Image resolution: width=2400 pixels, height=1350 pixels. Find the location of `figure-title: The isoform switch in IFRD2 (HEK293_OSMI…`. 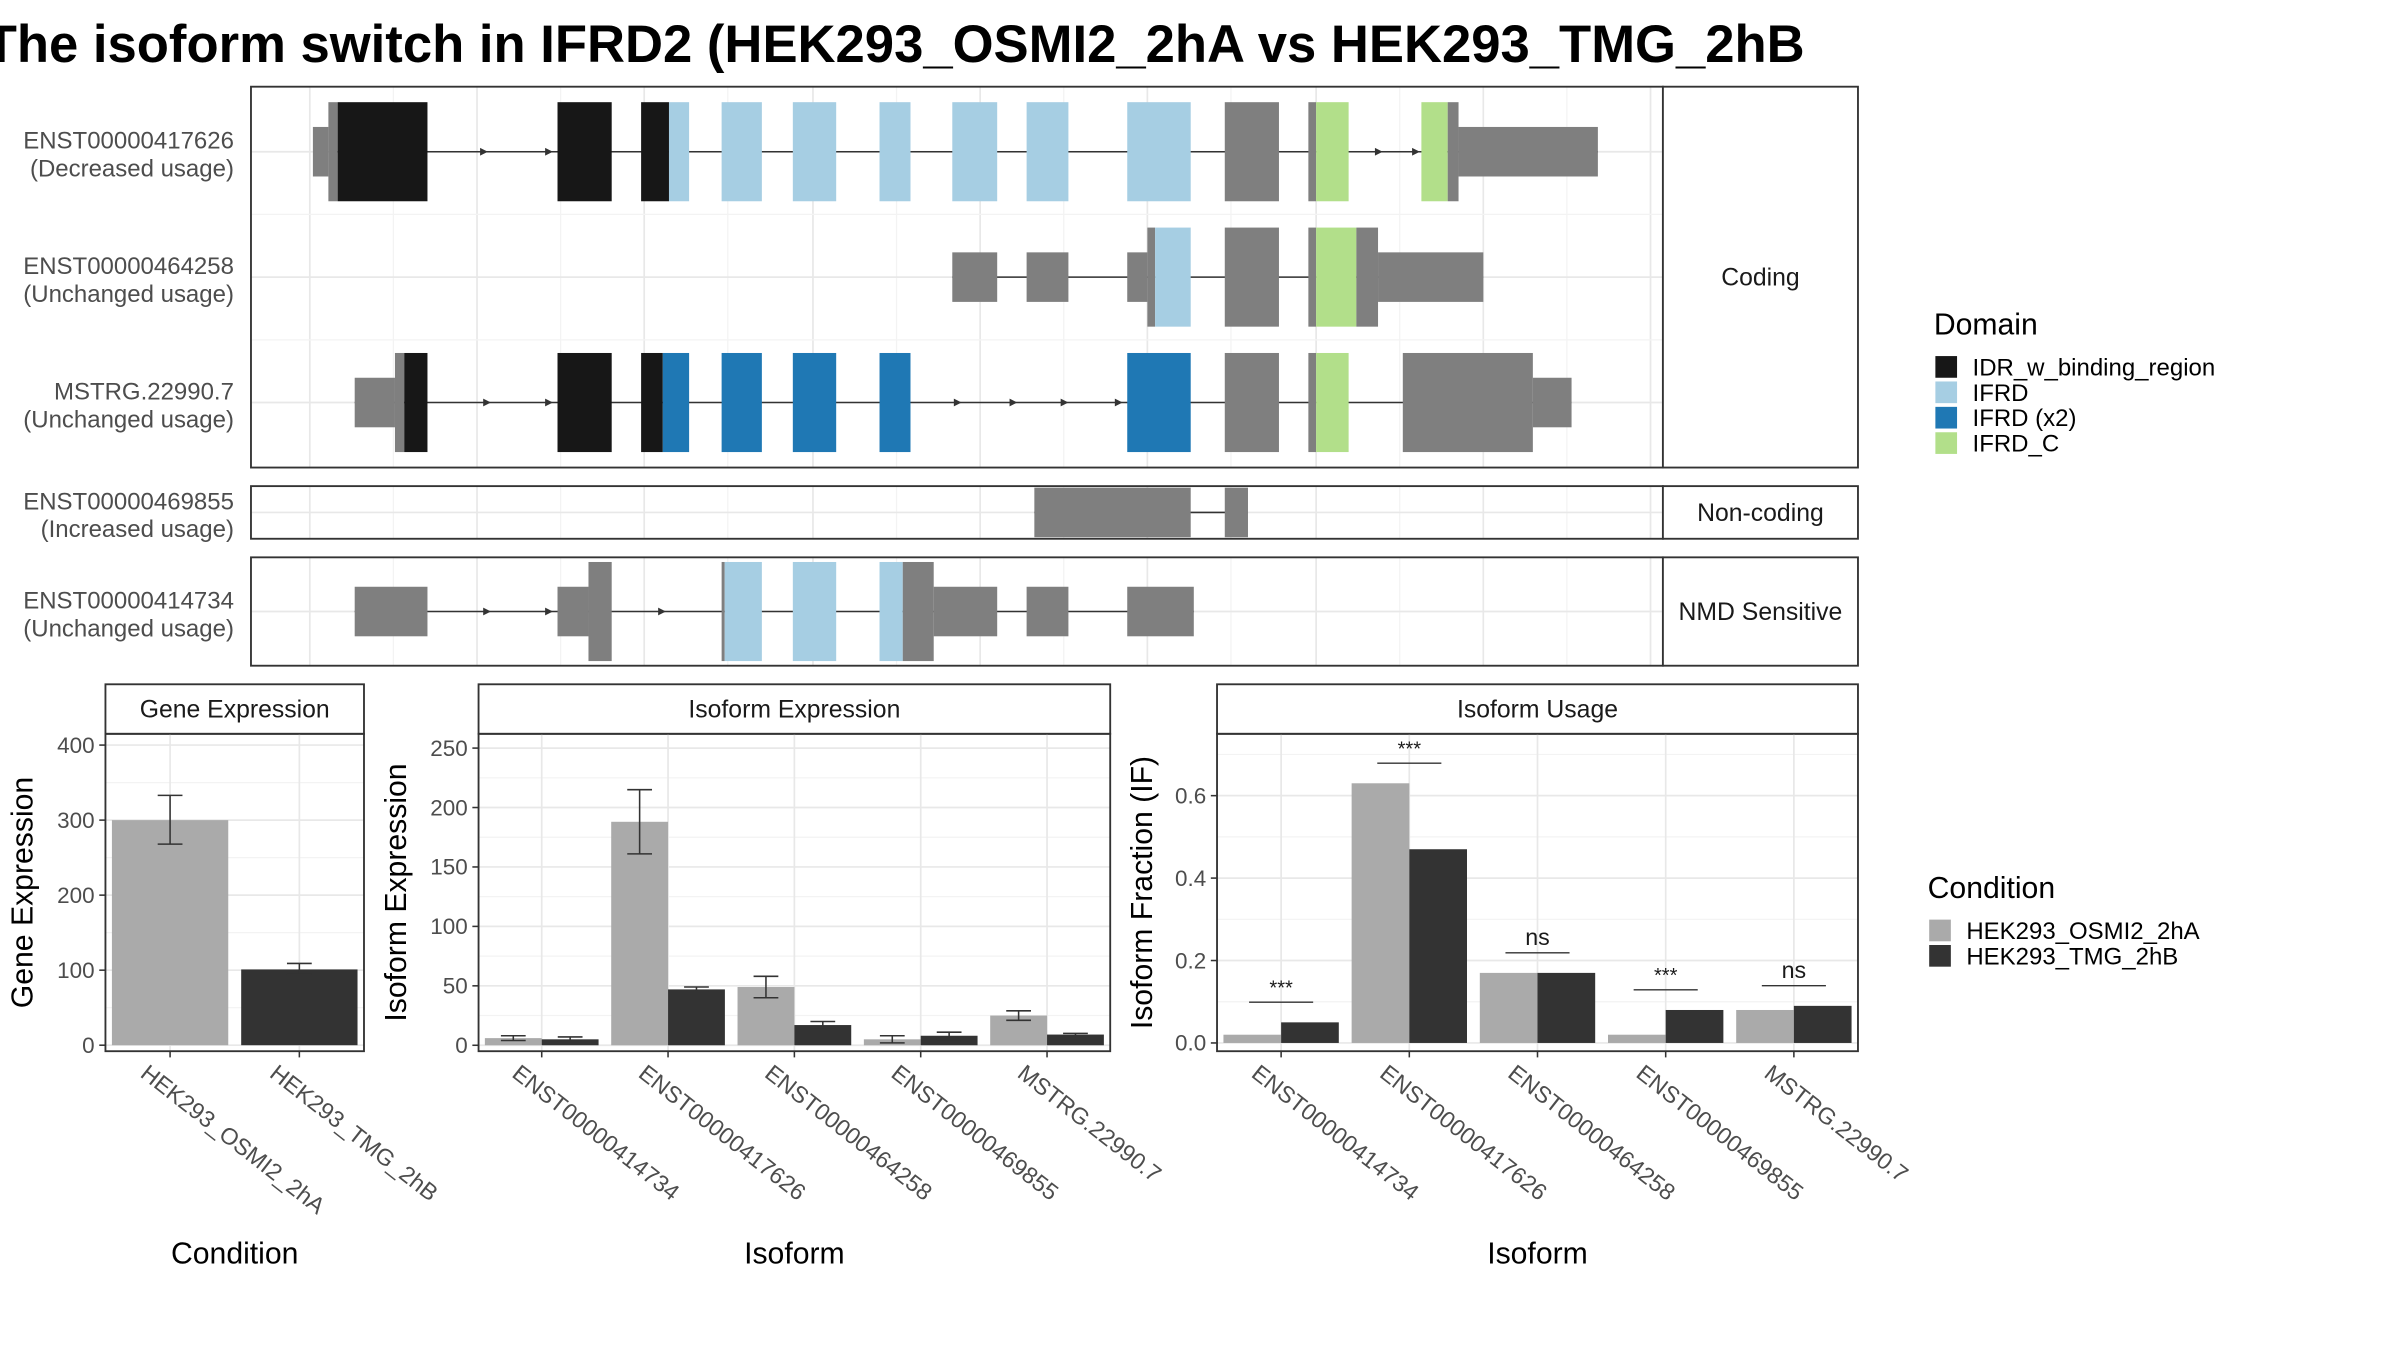

figure-title: The isoform switch in IFRD2 (HEK293_OSMI… is located at coordinates (902, 44).